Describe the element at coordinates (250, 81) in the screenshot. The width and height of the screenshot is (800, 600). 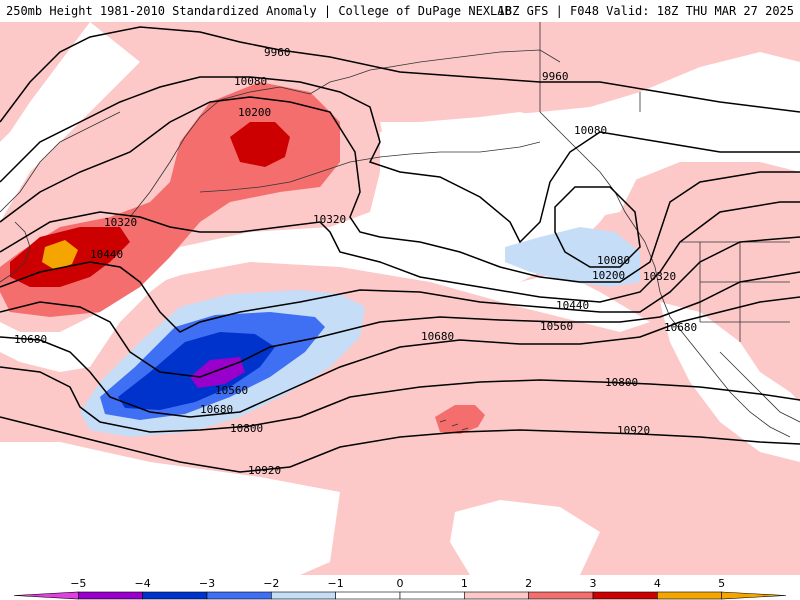
I see `contour-label-10080-a: 10080` at that location.